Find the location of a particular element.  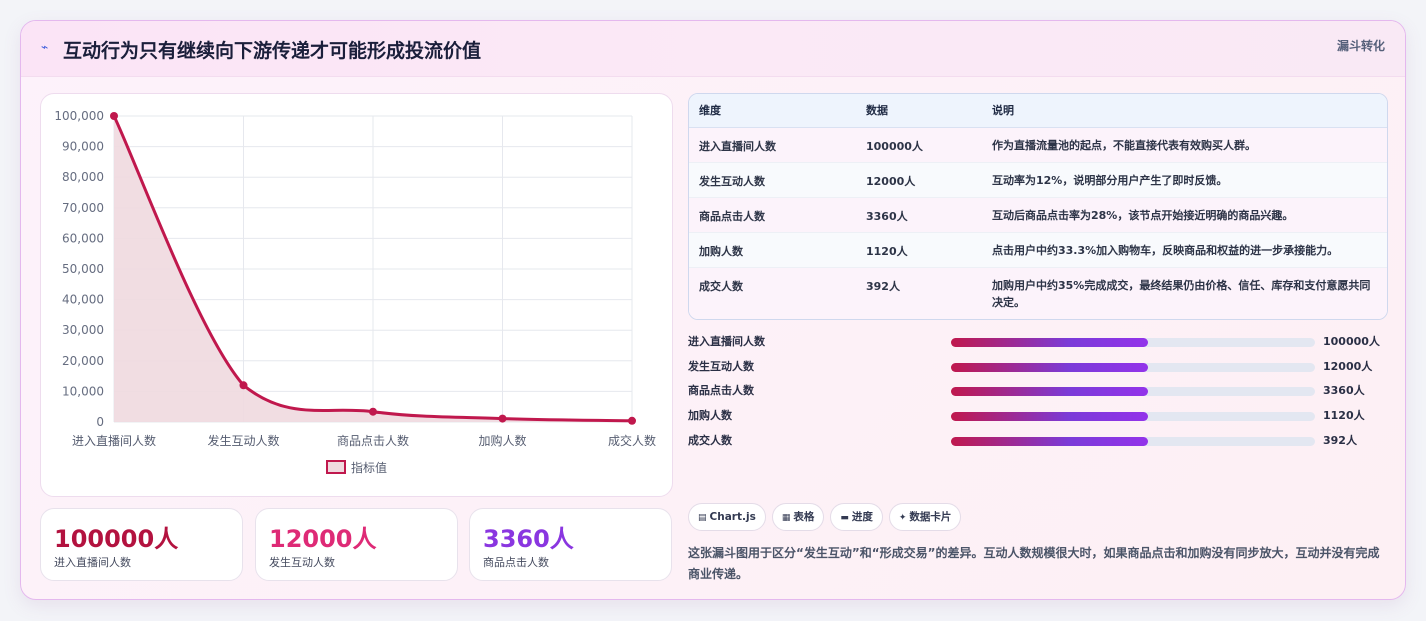

progress-value: 100000人 is located at coordinates (1351, 341).